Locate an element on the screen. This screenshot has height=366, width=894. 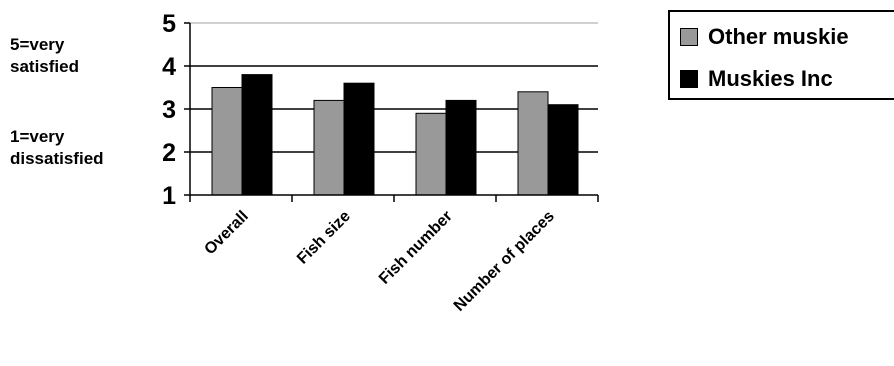
y-tick-label-3: 3 is located at coordinates (169, 110).